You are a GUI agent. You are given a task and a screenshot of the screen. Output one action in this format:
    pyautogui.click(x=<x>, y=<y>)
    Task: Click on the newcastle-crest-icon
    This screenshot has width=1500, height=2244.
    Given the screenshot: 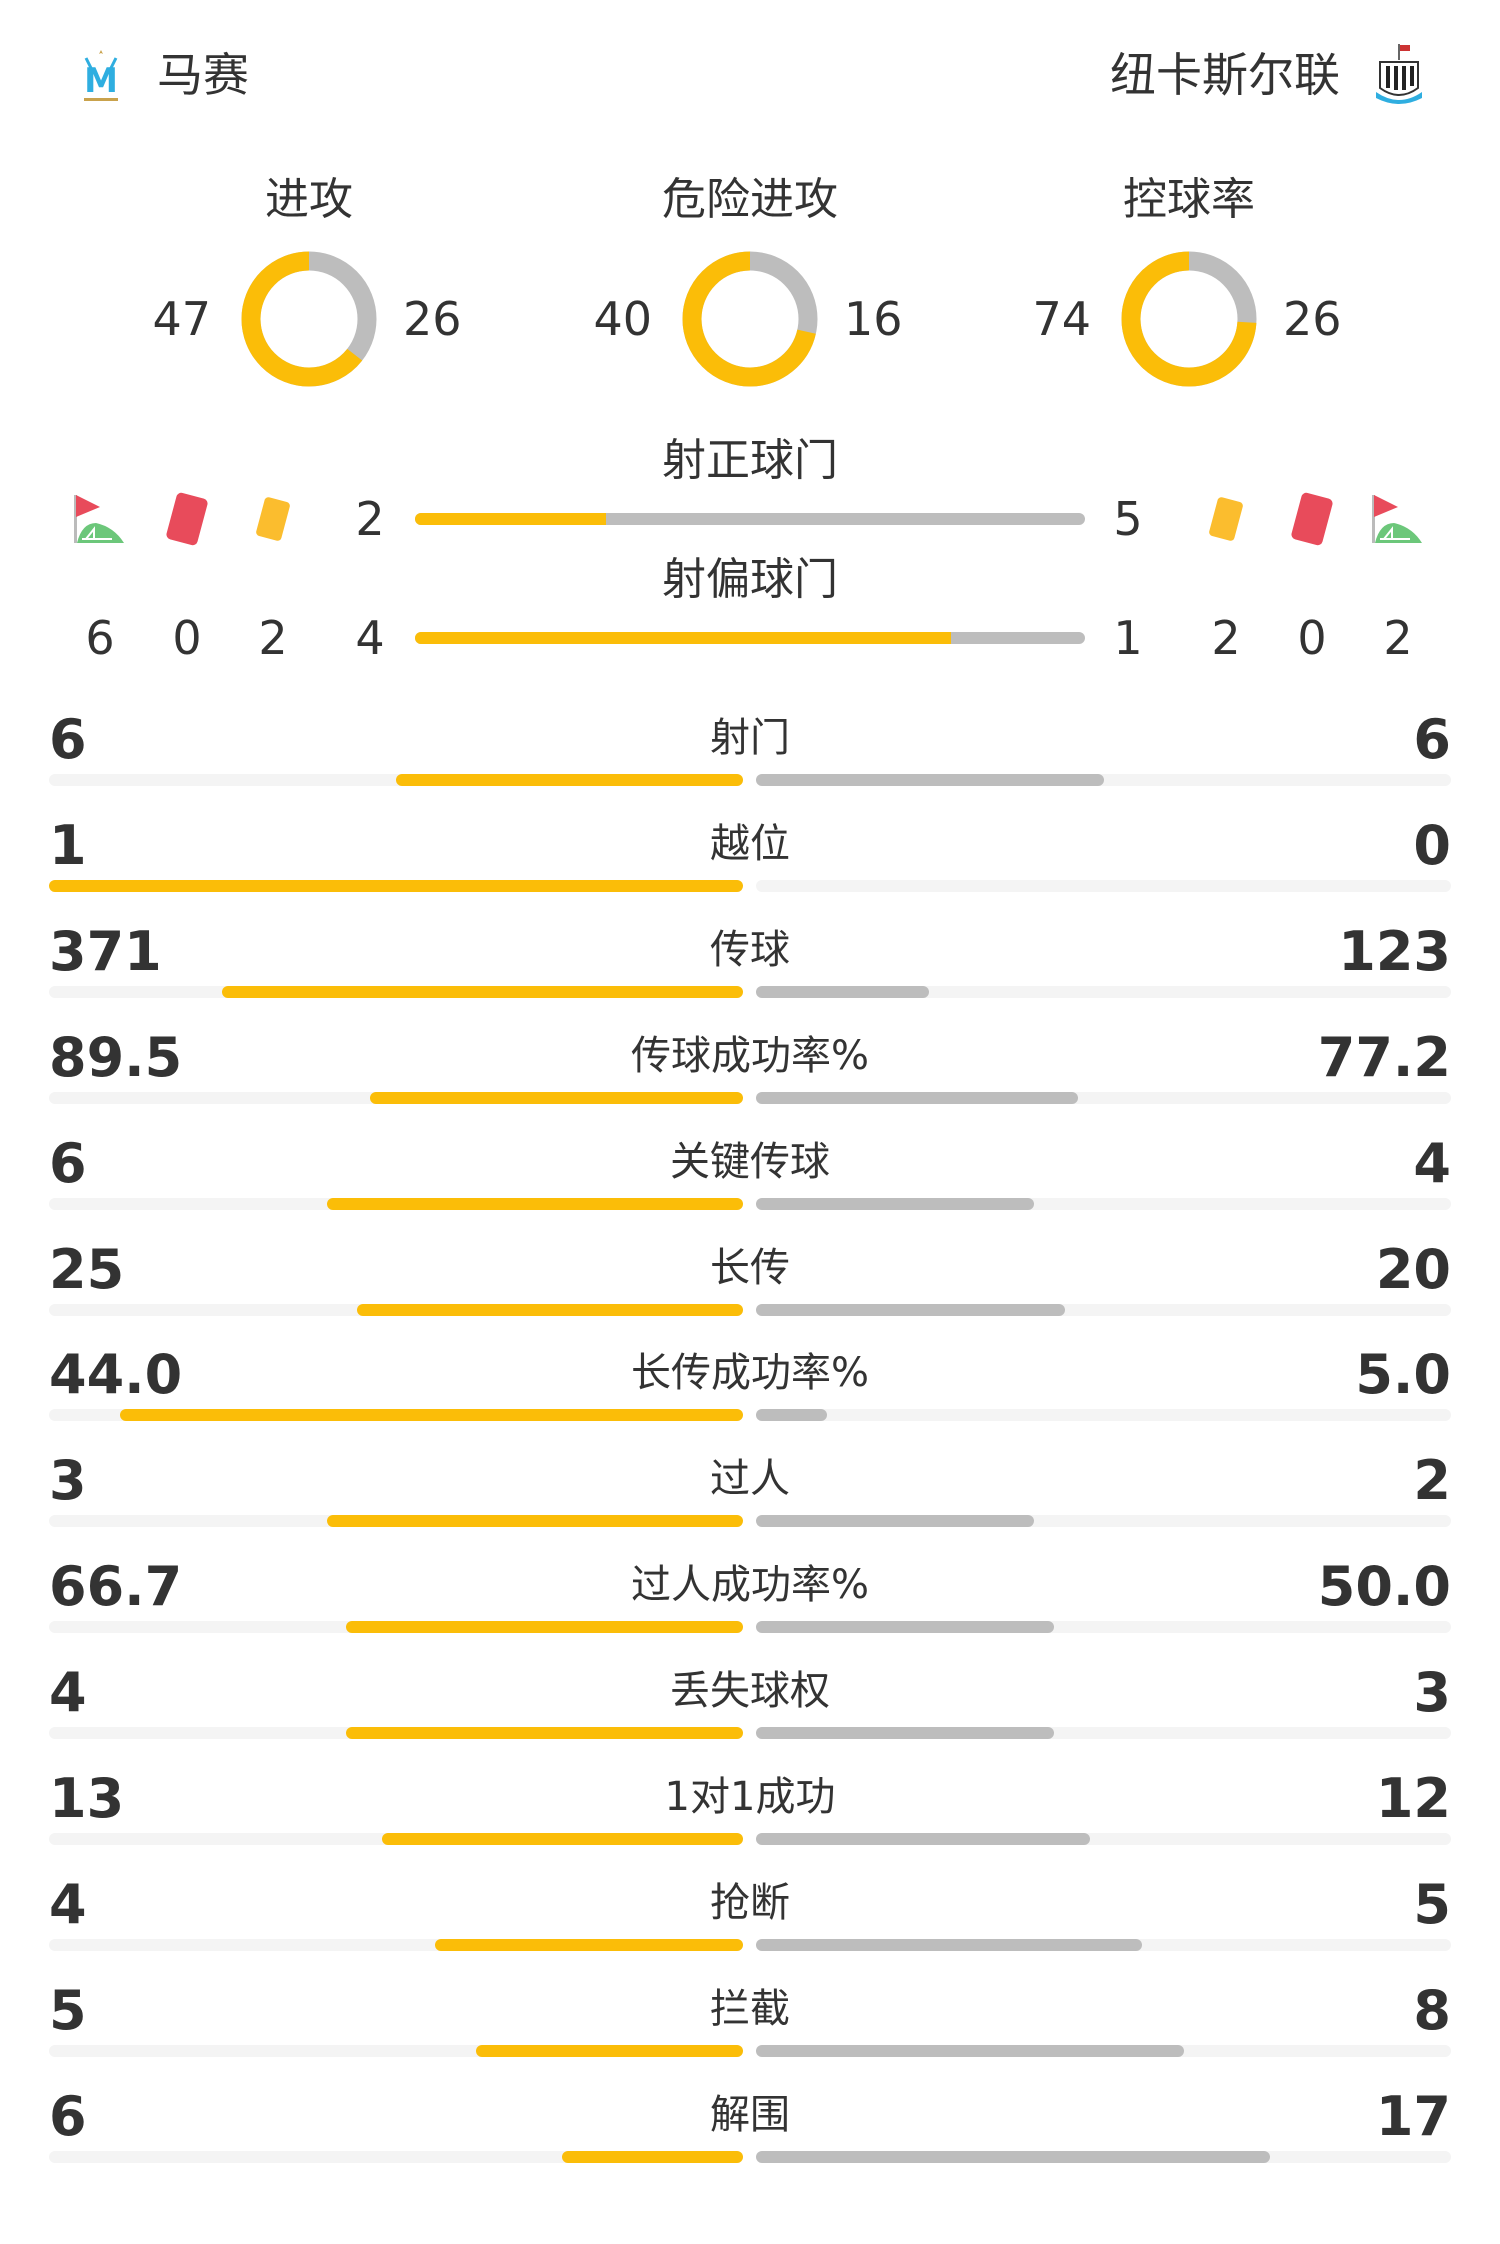 What is the action you would take?
    pyautogui.click(x=1399, y=74)
    